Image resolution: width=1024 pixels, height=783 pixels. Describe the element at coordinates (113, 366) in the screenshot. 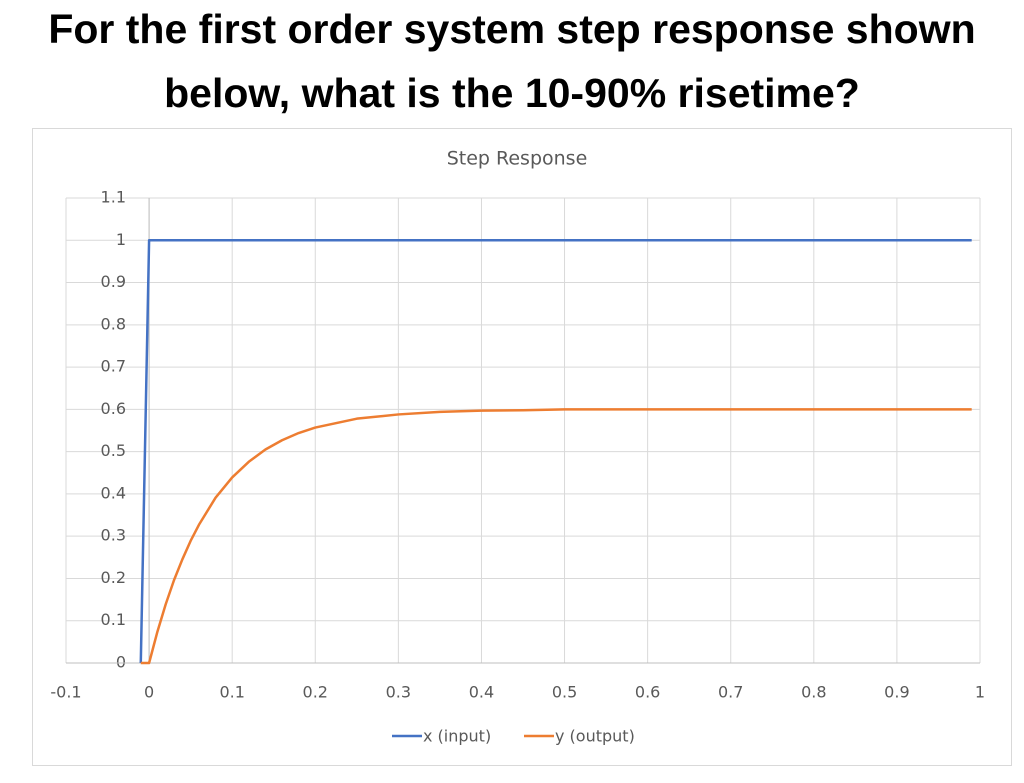

I see `y-tick-label: 0.7` at that location.